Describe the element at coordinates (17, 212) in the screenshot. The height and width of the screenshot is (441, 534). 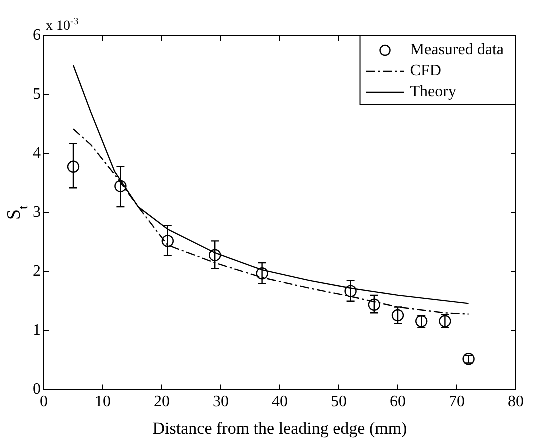
I see `y-axis-title: St` at that location.